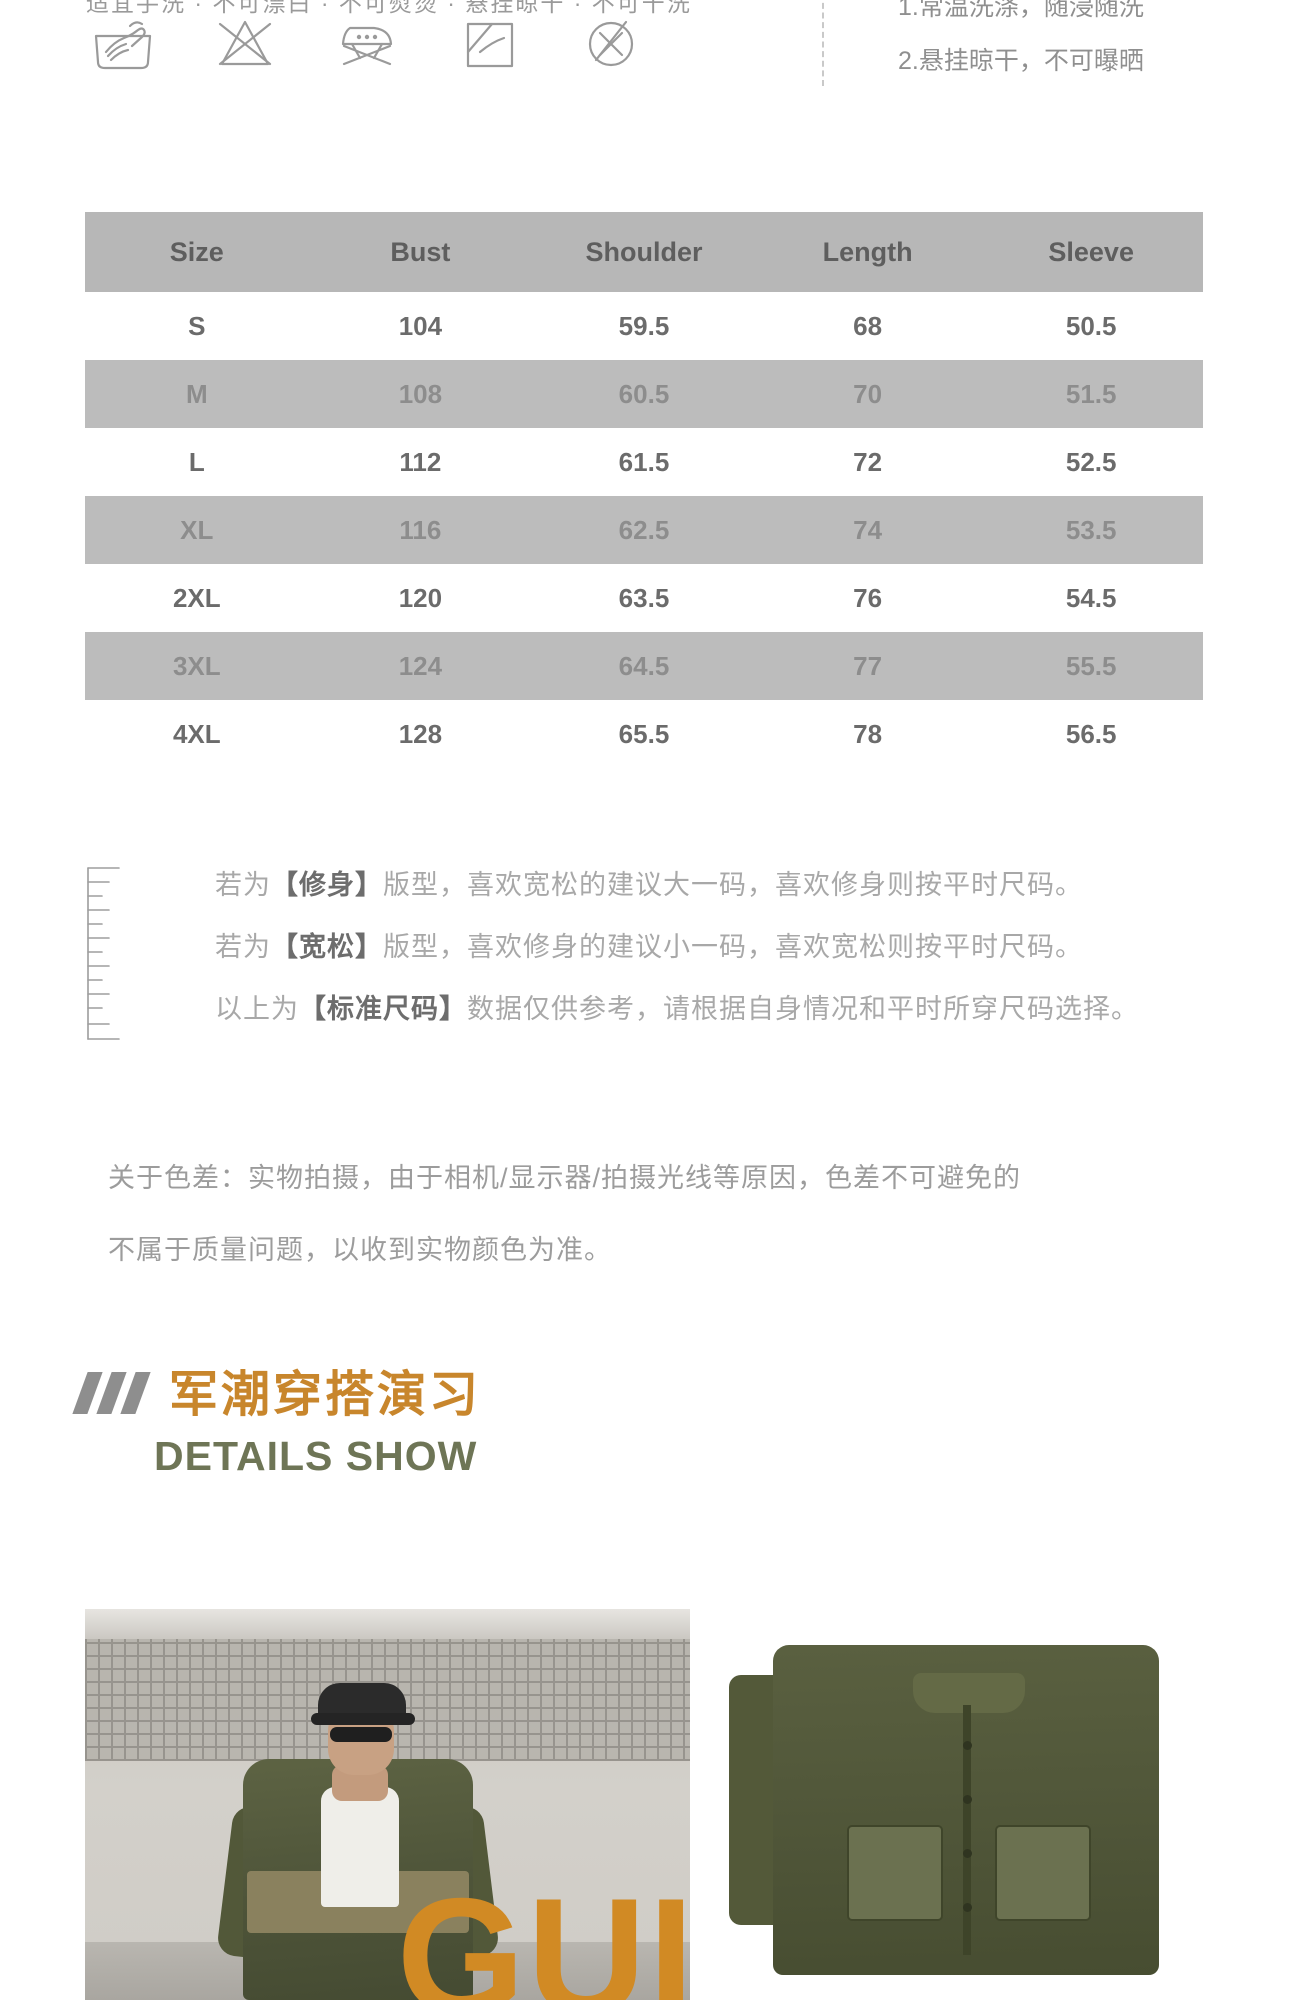  I want to click on cell-length: 78, so click(868, 733).